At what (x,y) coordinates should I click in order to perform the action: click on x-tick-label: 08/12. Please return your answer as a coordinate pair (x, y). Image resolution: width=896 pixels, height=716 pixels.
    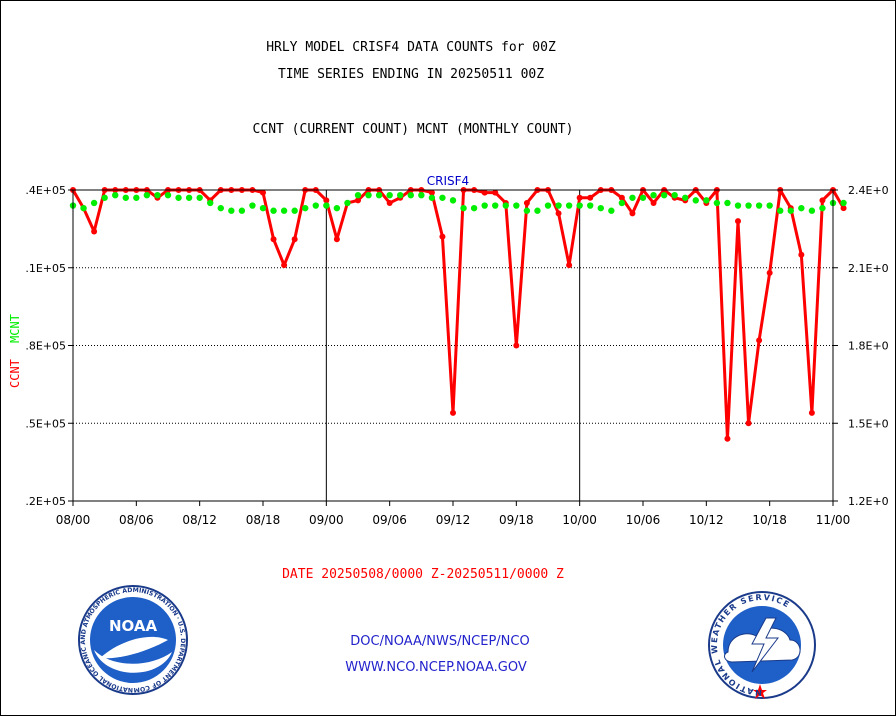
    Looking at the image, I should click on (199, 520).